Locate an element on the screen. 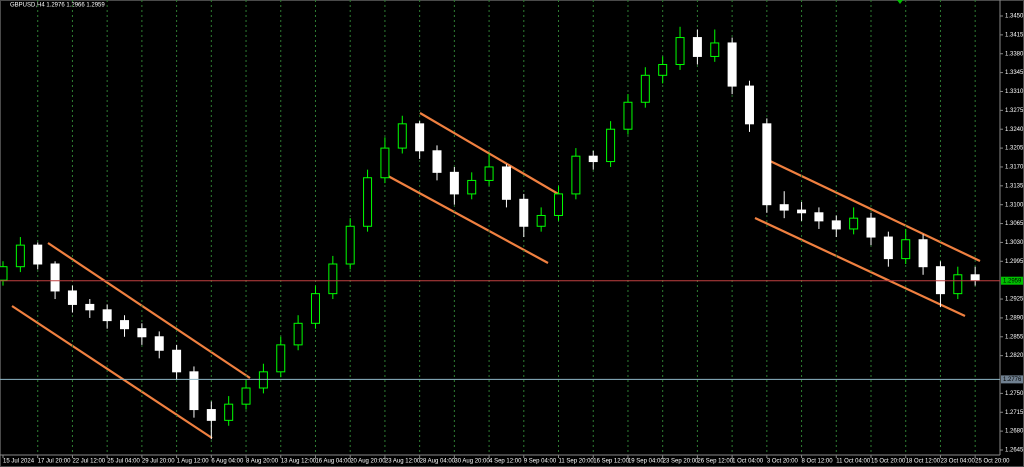  x-tick-label: 17 Jul 20:00 is located at coordinates (54, 462).